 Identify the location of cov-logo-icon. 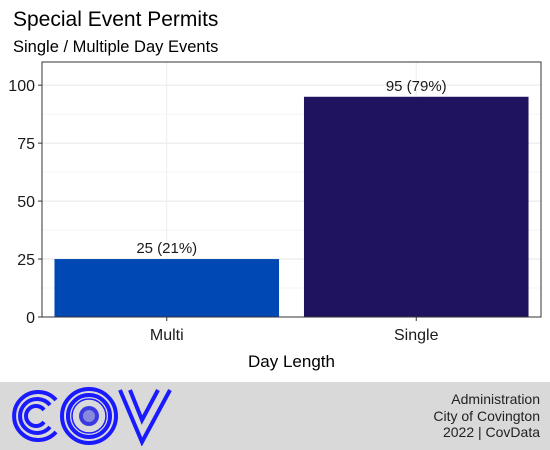
(92, 416).